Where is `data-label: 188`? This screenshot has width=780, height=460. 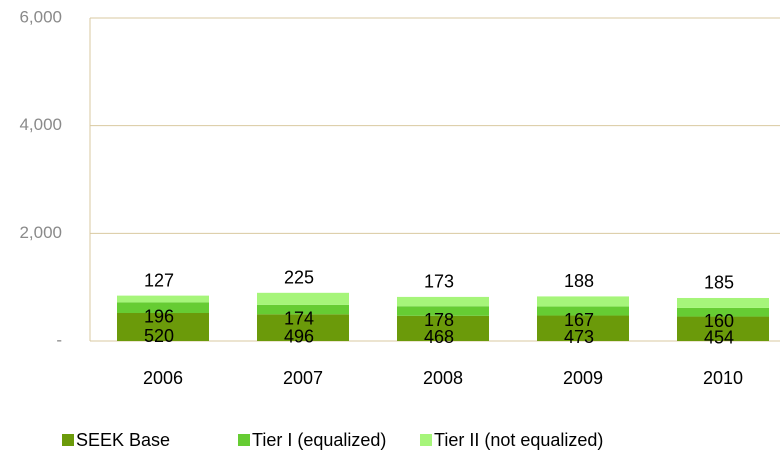
data-label: 188 is located at coordinates (579, 281).